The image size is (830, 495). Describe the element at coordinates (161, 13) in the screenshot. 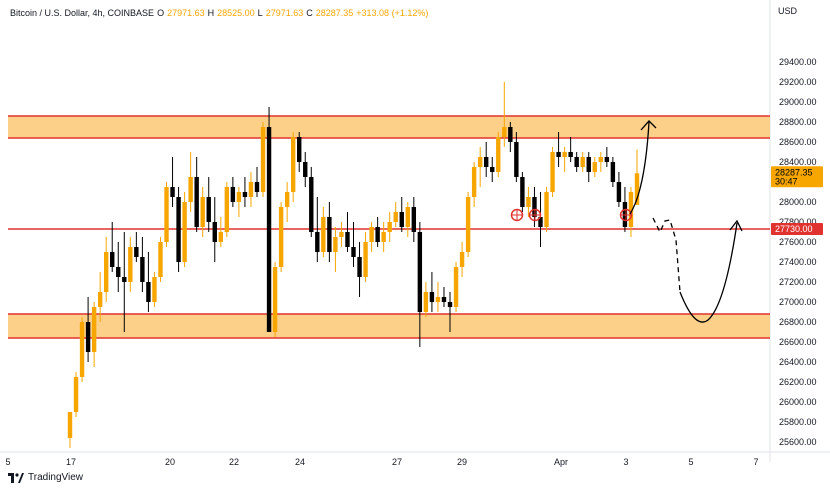

I see `open-key: O` at that location.